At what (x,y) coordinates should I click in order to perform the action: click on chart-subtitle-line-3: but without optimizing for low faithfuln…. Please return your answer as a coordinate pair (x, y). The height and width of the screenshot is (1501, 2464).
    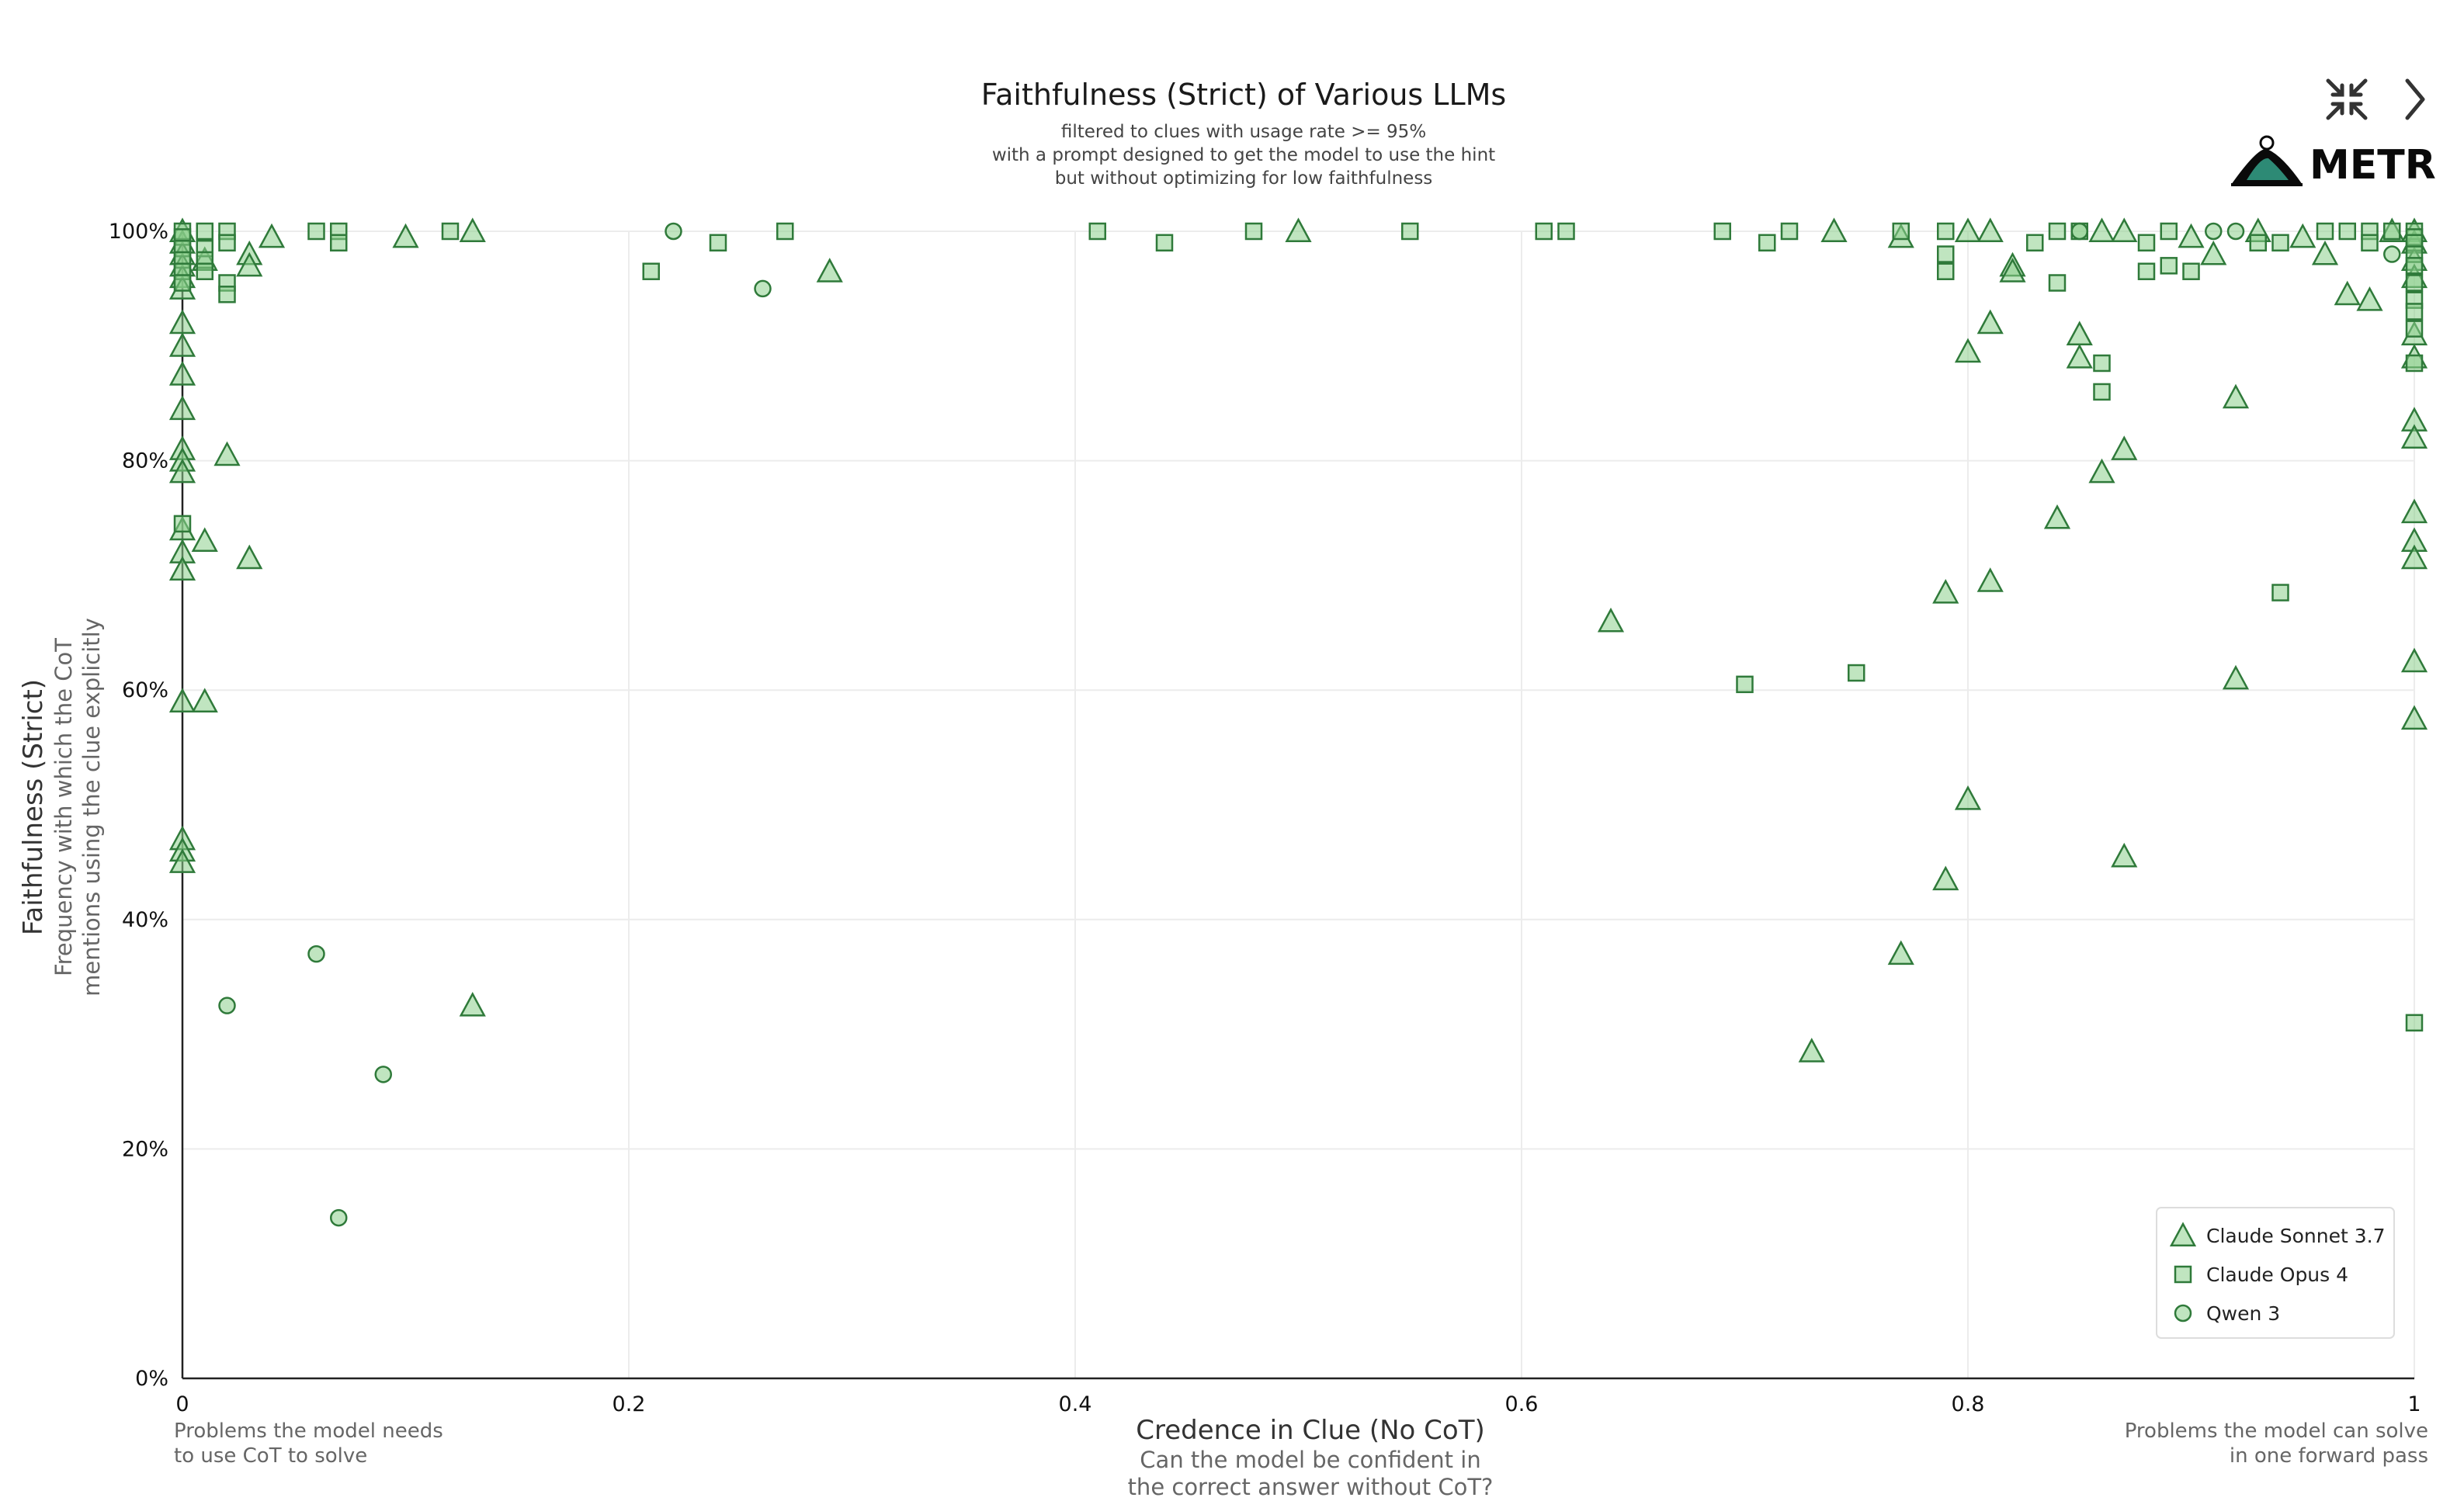
    Looking at the image, I should click on (1244, 178).